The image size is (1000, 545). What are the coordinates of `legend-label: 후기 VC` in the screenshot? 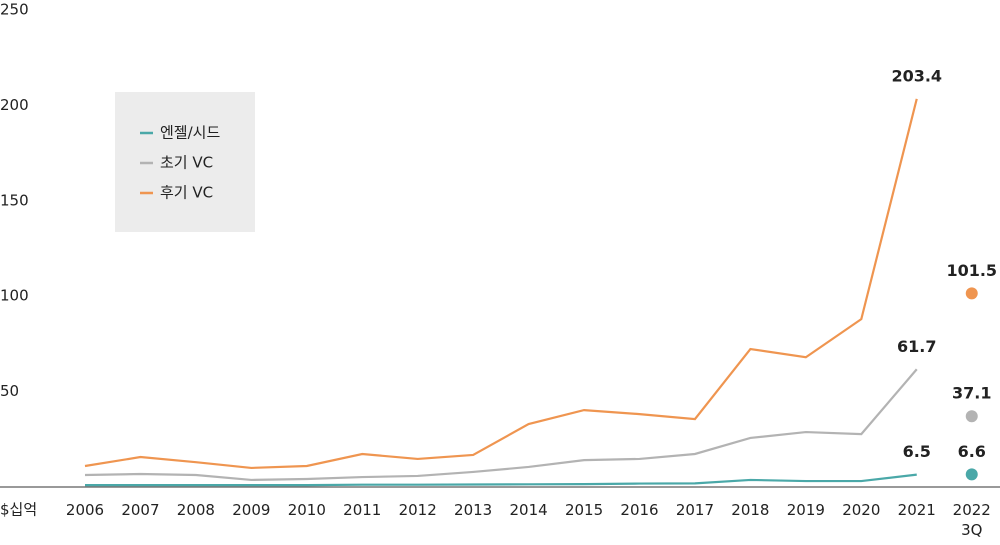 It's located at (186, 193).